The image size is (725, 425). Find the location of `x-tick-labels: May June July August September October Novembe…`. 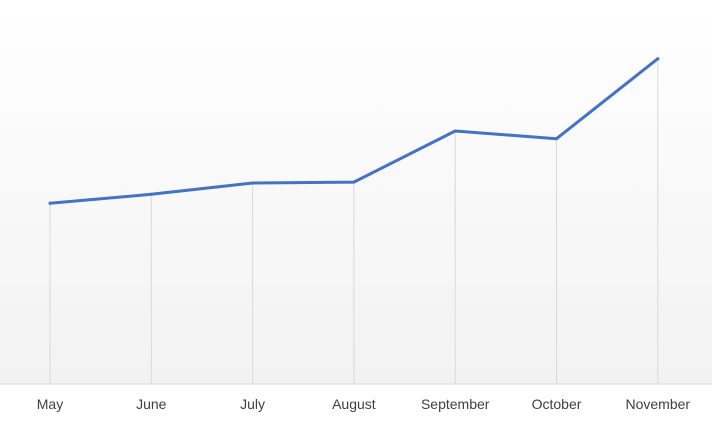

x-tick-labels: May June July August September October Novembe… is located at coordinates (364, 404).